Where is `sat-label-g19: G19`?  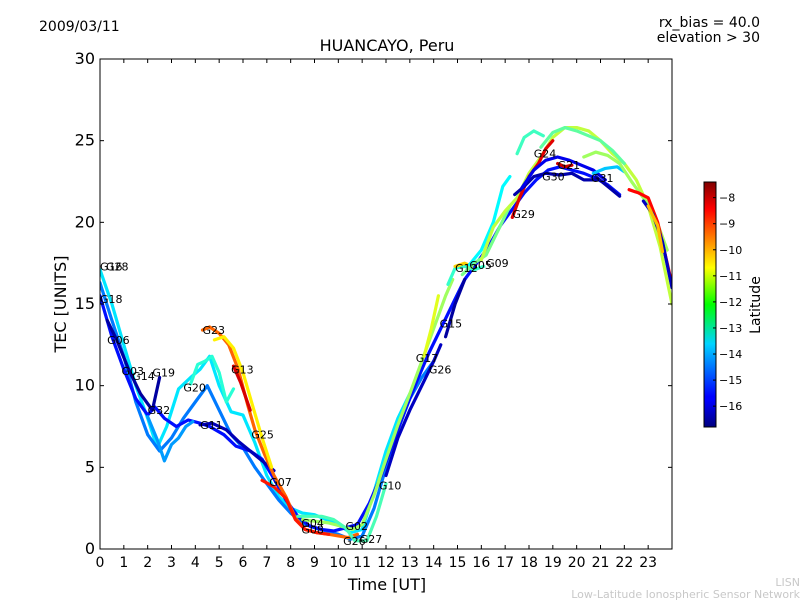
sat-label-g19: G19 is located at coordinates (163, 373).